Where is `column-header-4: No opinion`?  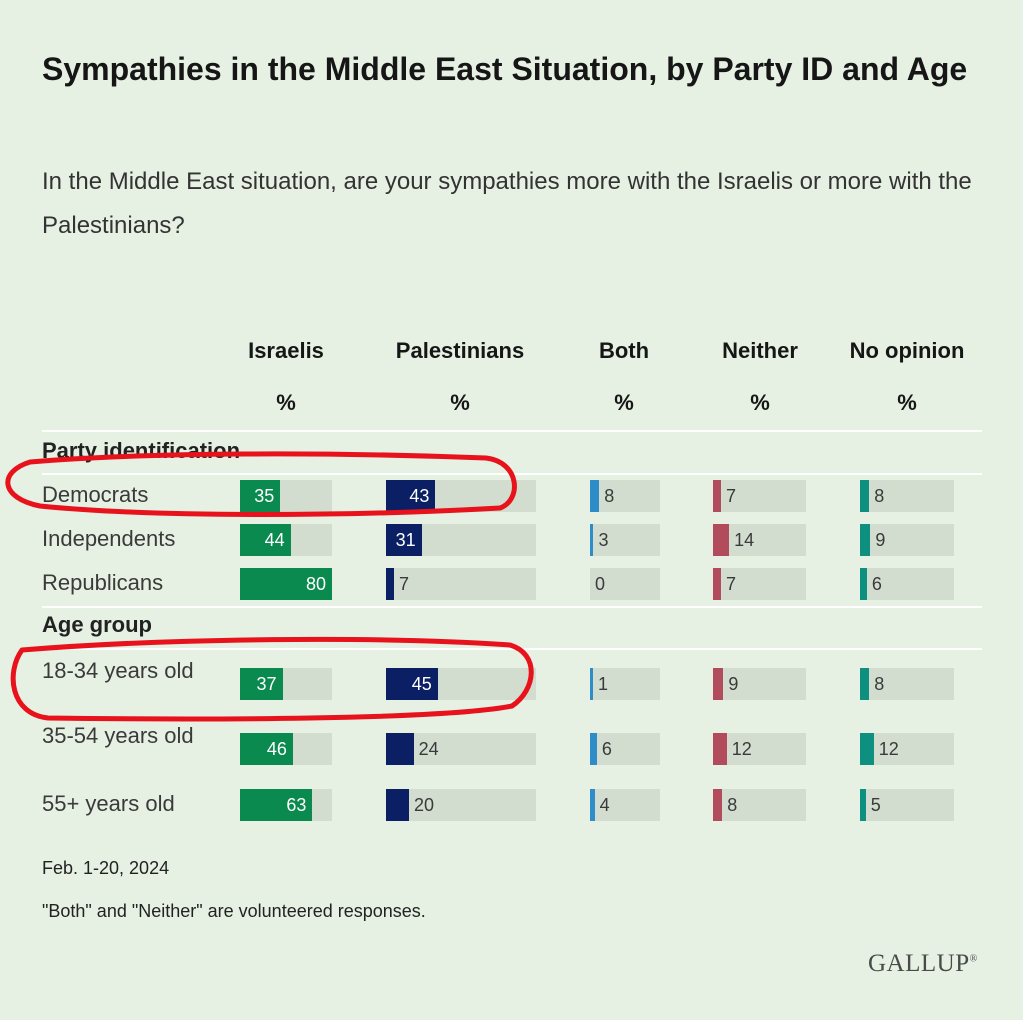
column-header-4: No opinion is located at coordinates (907, 337).